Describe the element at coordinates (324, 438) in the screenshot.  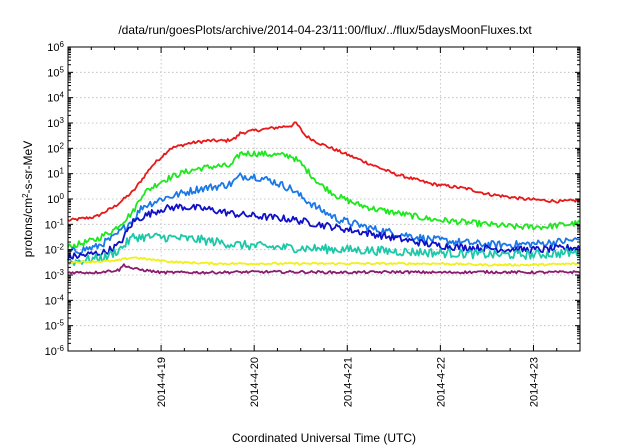
I see `x-axis-label: Coordinated Universal Time (UTC)` at that location.